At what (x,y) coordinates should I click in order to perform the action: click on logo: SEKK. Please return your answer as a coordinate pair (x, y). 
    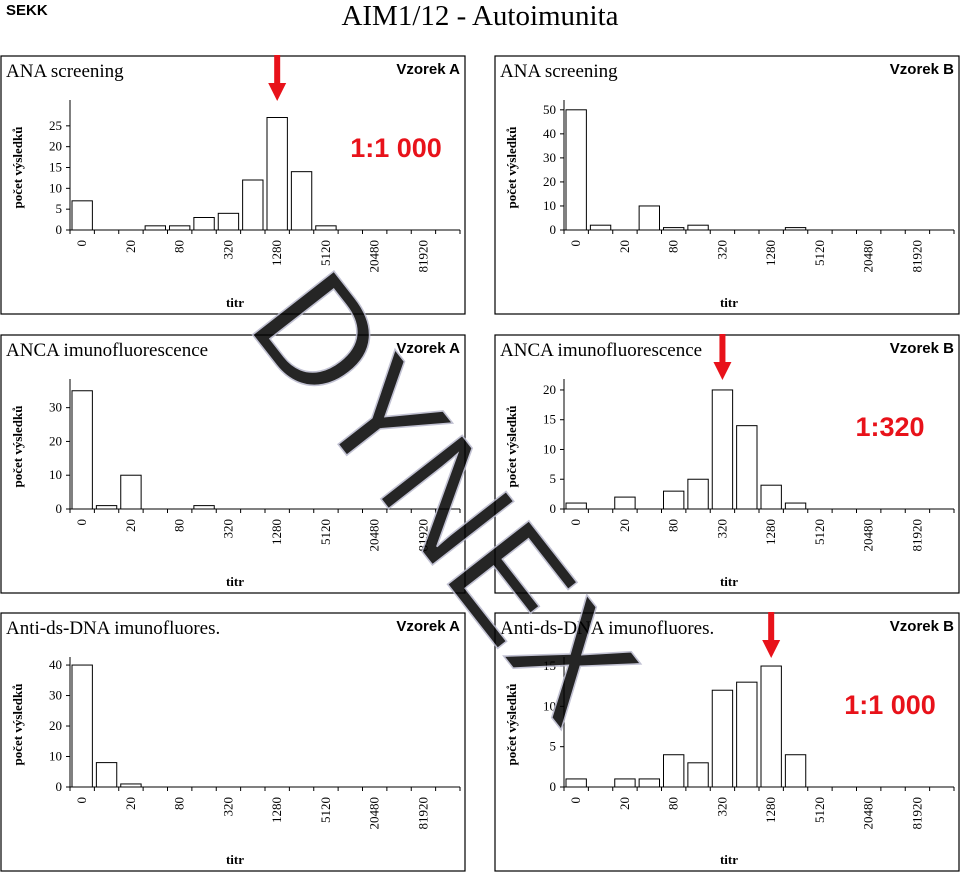
    Looking at the image, I should click on (27, 10).